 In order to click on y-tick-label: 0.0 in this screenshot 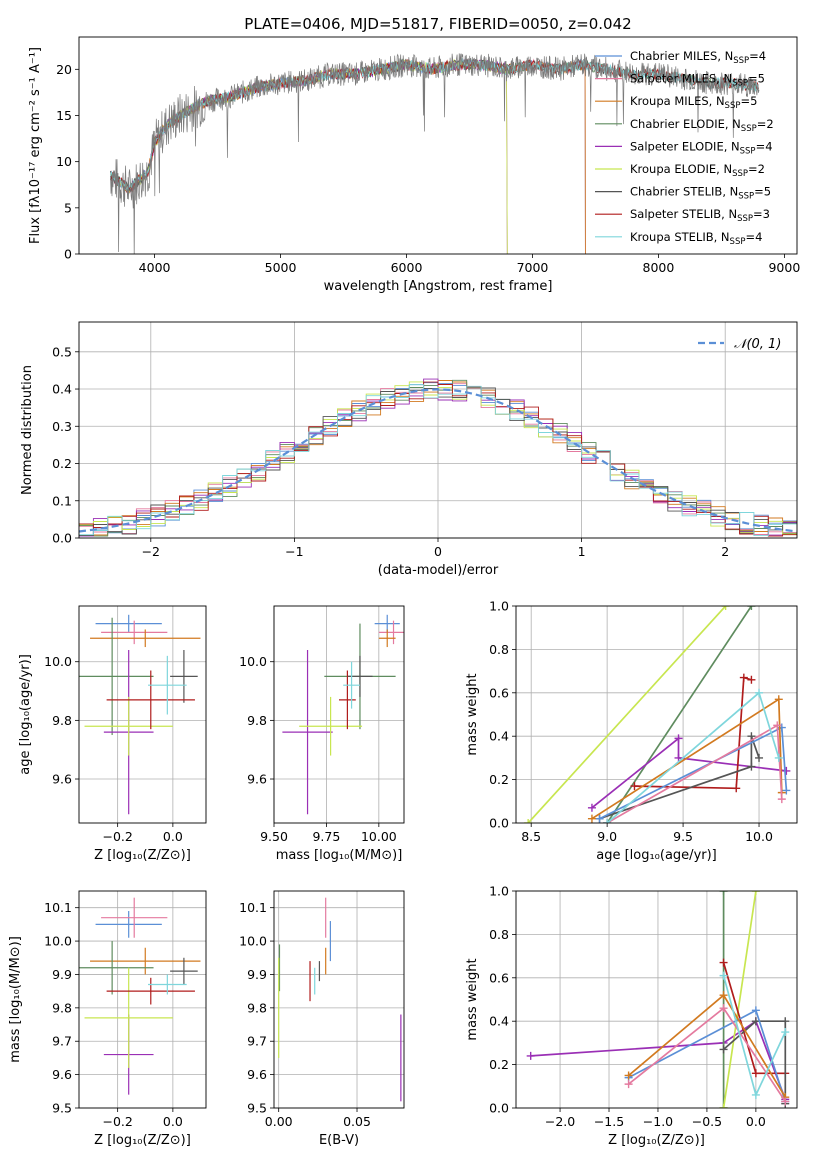, I will do `click(499, 823)`.